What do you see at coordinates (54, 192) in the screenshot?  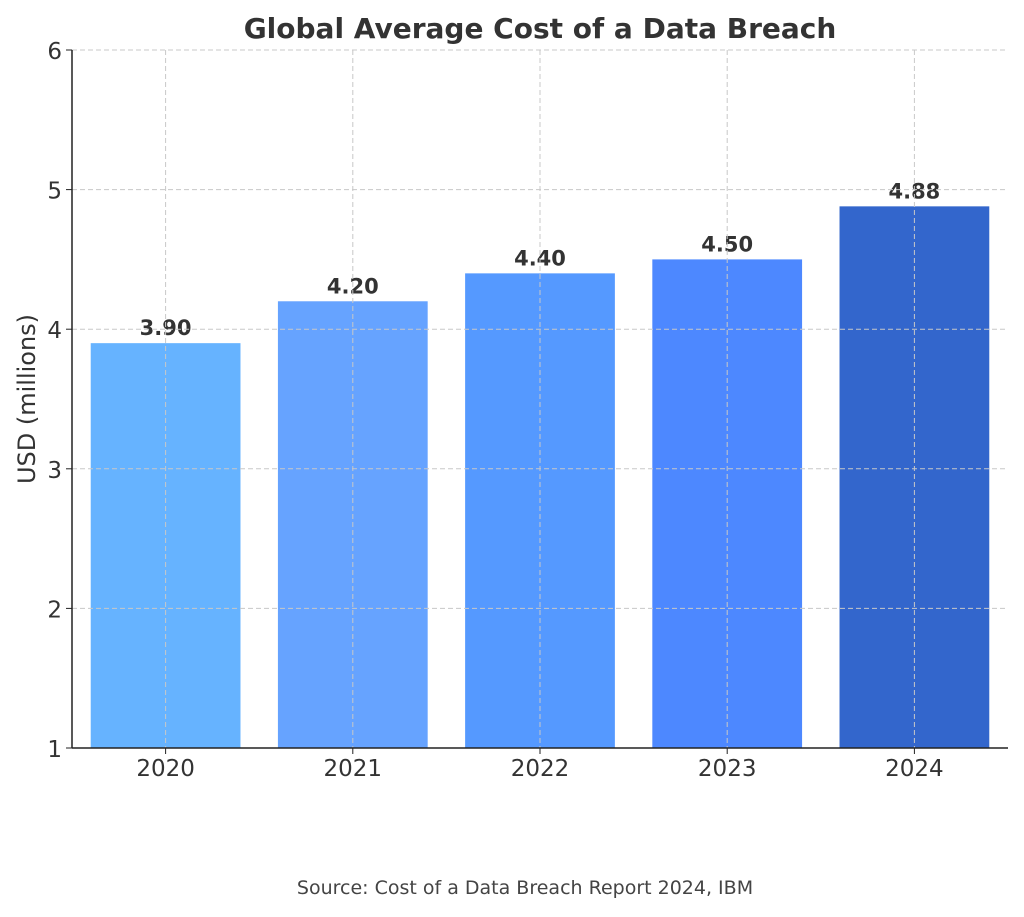 I see `y-tick-label: 5` at bounding box center [54, 192].